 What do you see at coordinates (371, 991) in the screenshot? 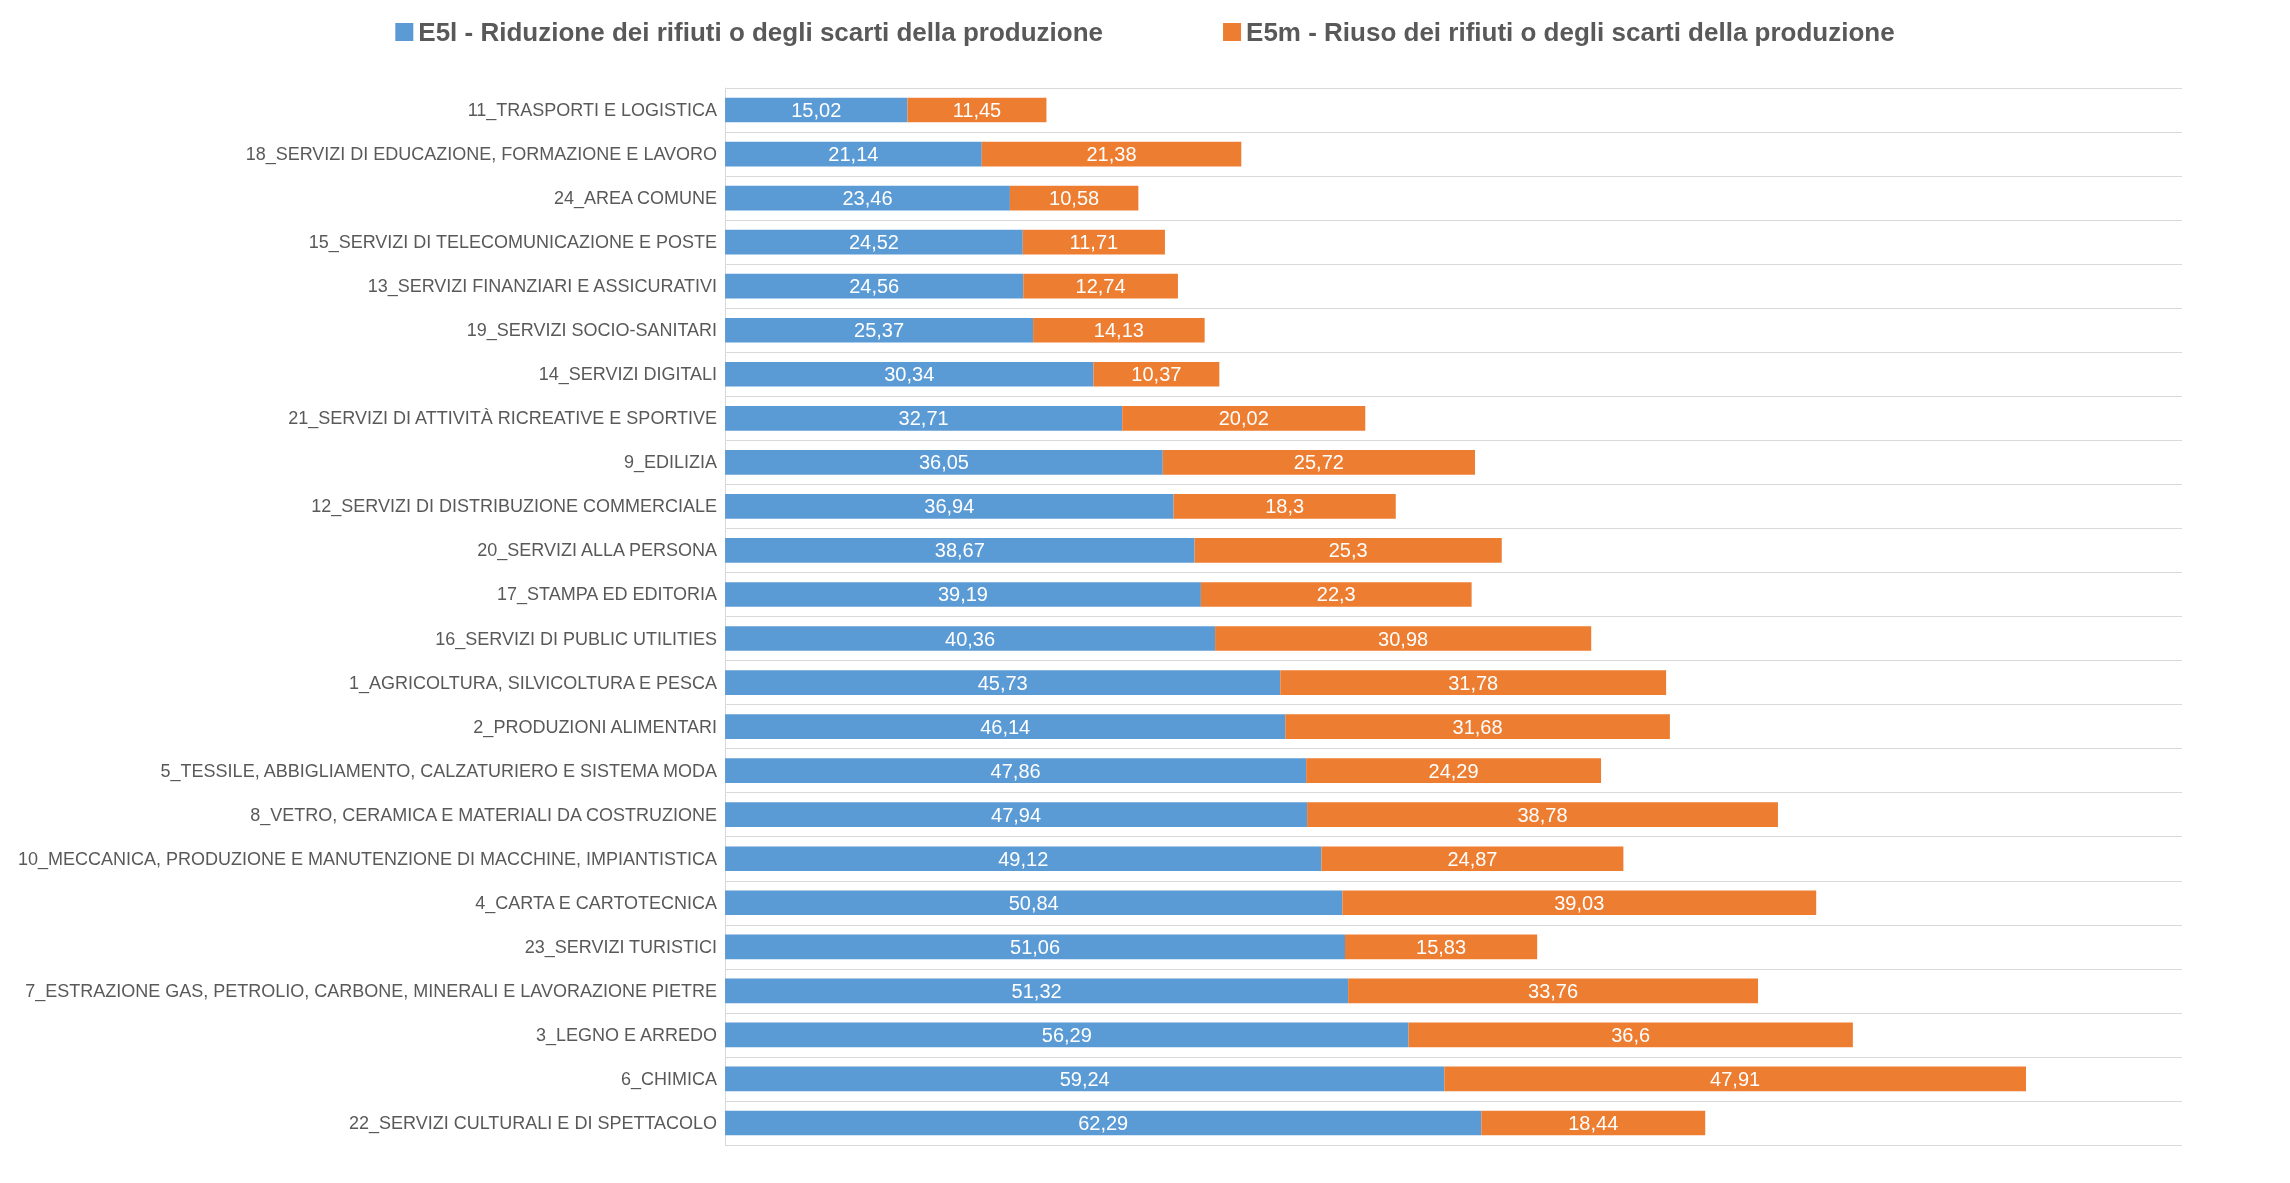
I see `y-tick-label: 7_ESTRAZIONE GAS, PETROLIO, CARBONE, MINERALI E LAVORAZIONE PIETRE` at bounding box center [371, 991].